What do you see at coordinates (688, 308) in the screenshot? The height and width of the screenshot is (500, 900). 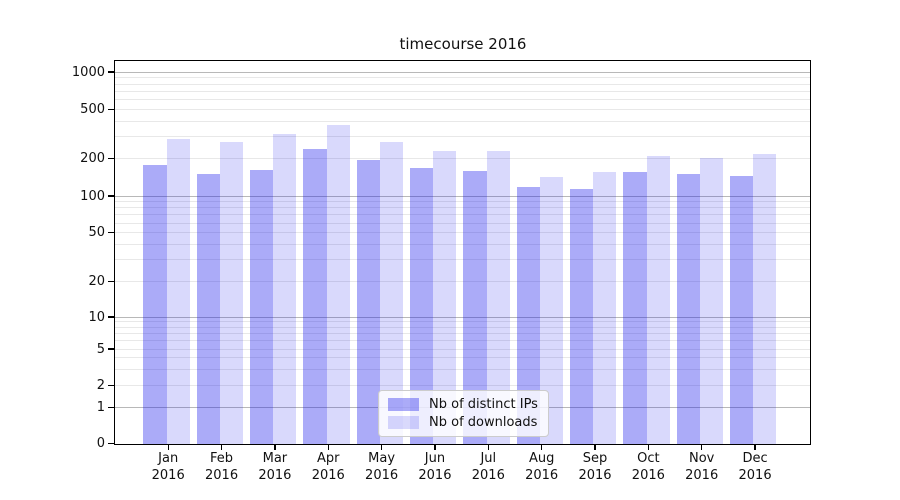 I see `bar-distinct-ips-nov` at bounding box center [688, 308].